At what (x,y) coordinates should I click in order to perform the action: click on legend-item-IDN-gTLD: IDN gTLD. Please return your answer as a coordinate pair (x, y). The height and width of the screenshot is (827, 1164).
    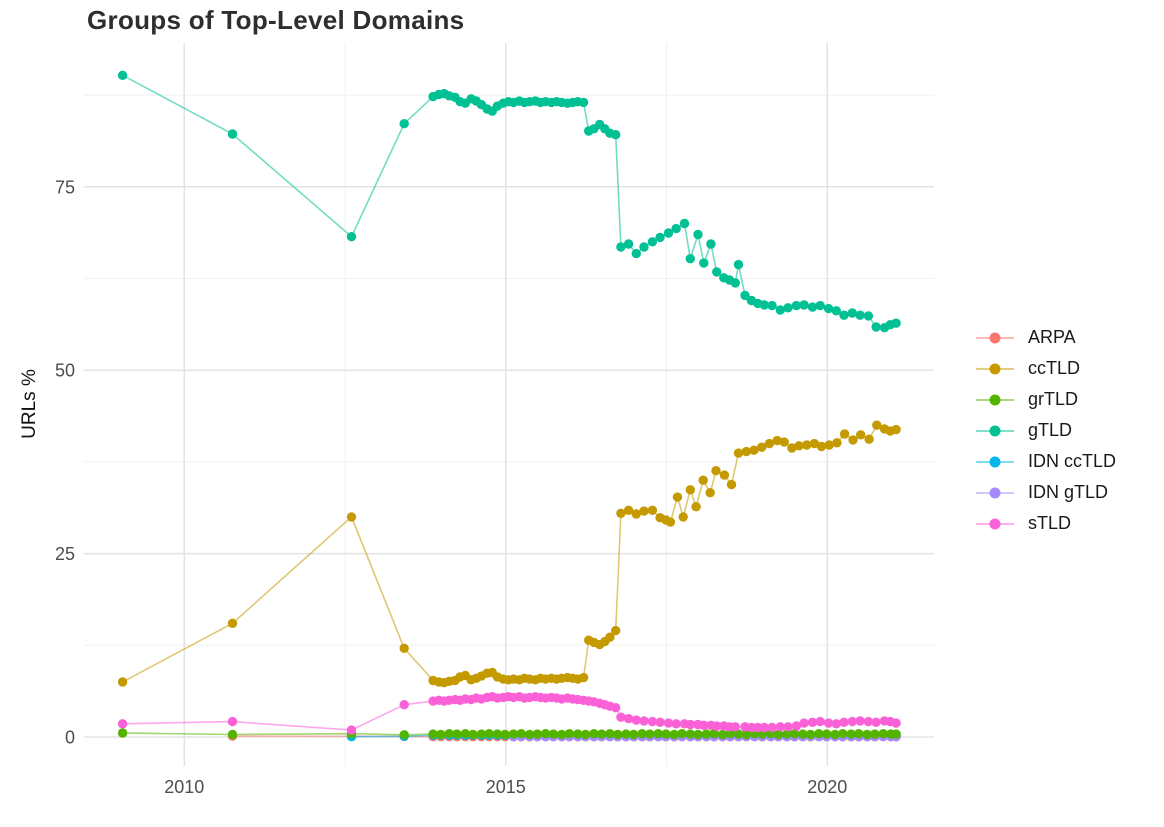
    Looking at the image, I should click on (1045, 492).